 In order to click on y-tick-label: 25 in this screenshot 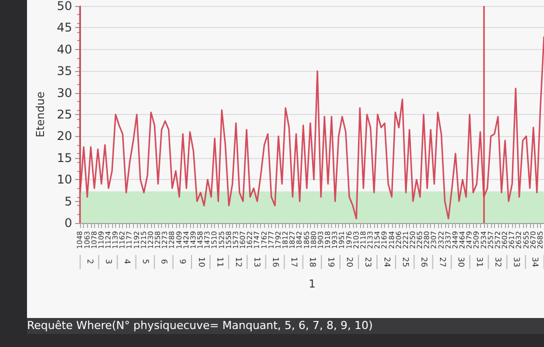, I will do `click(64, 115)`.